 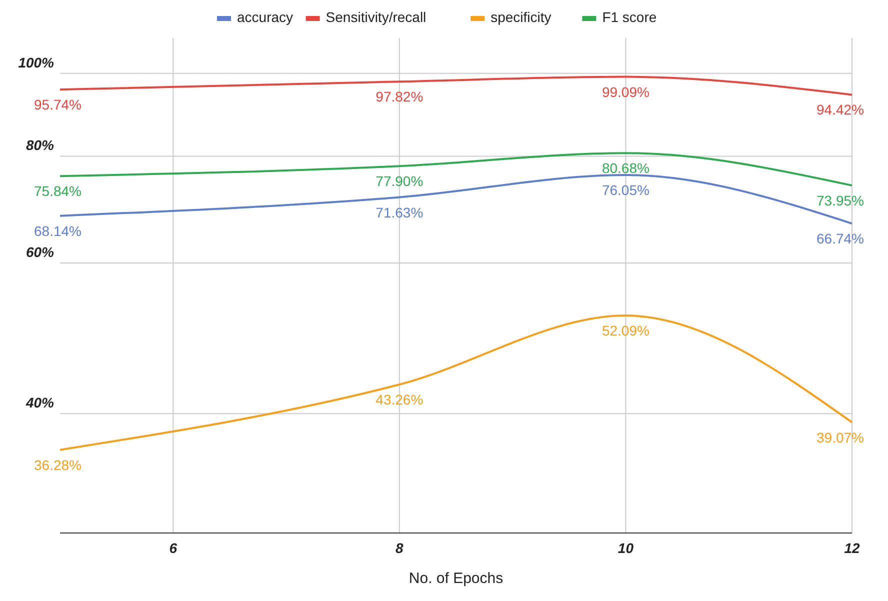 I want to click on legend-label: F1 score, so click(x=629, y=17).